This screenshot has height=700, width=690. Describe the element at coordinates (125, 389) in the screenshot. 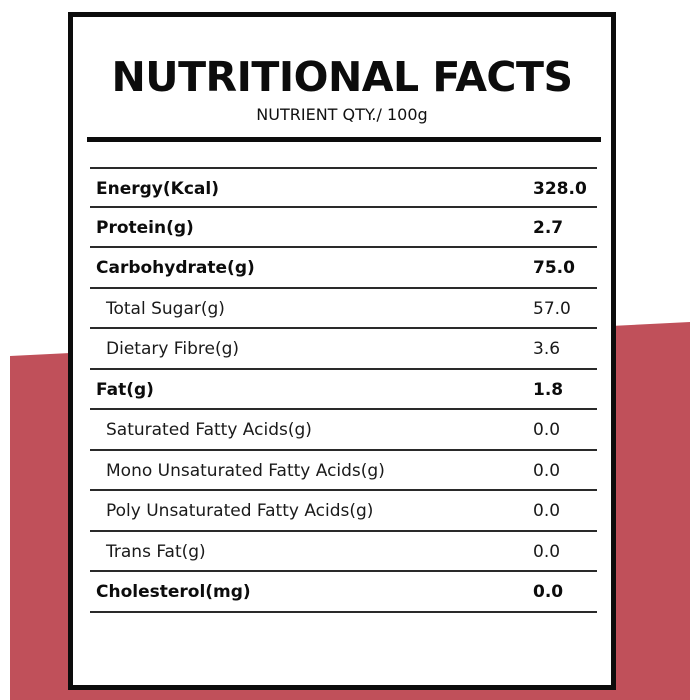

I see `nutrient-name: Fat(g)` at that location.